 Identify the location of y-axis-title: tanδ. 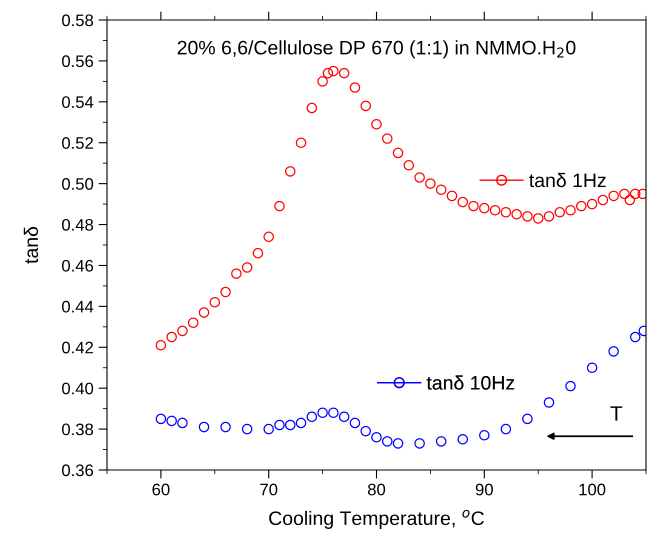
(31, 245).